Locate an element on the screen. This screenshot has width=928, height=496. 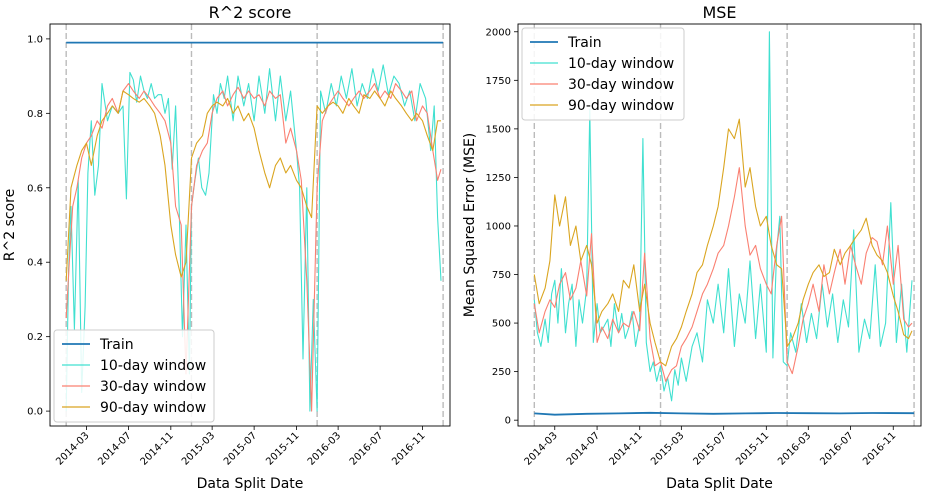
y-axis-label: Mean Squared Error (MSE) is located at coordinates (470, 225).